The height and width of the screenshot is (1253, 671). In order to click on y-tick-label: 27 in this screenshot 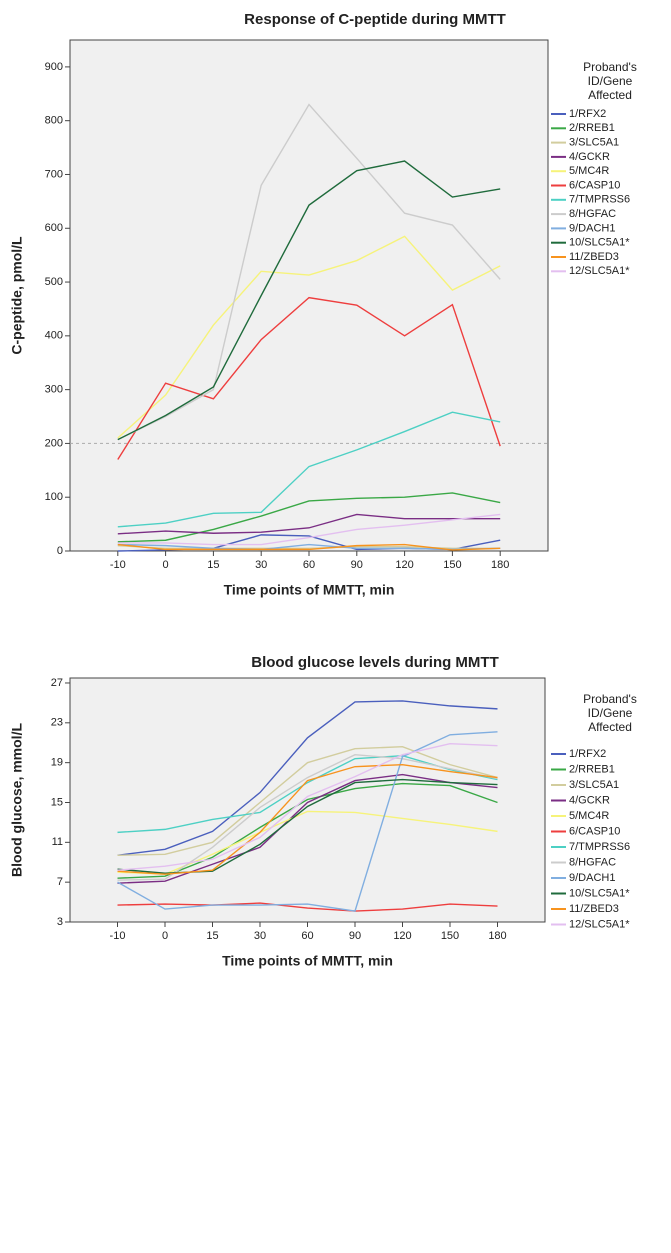, I will do `click(57, 683)`.